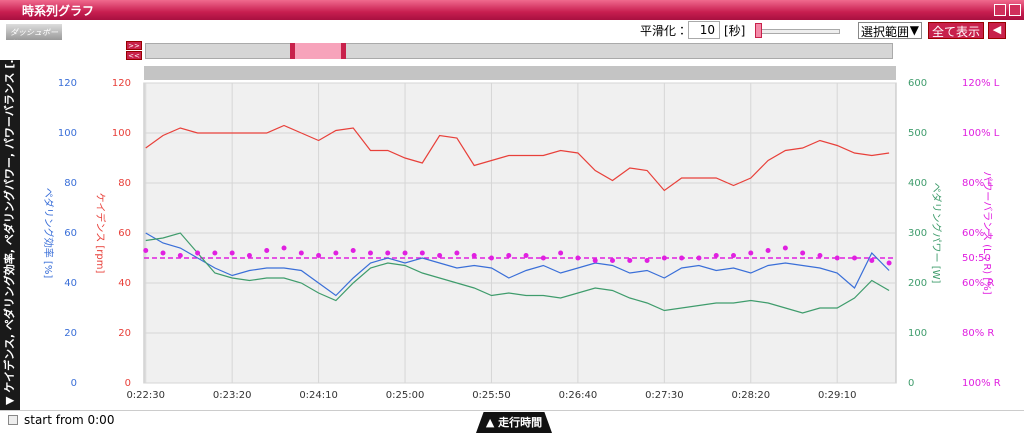  I want to click on x-tick-label: 0:22:30, so click(145, 395).